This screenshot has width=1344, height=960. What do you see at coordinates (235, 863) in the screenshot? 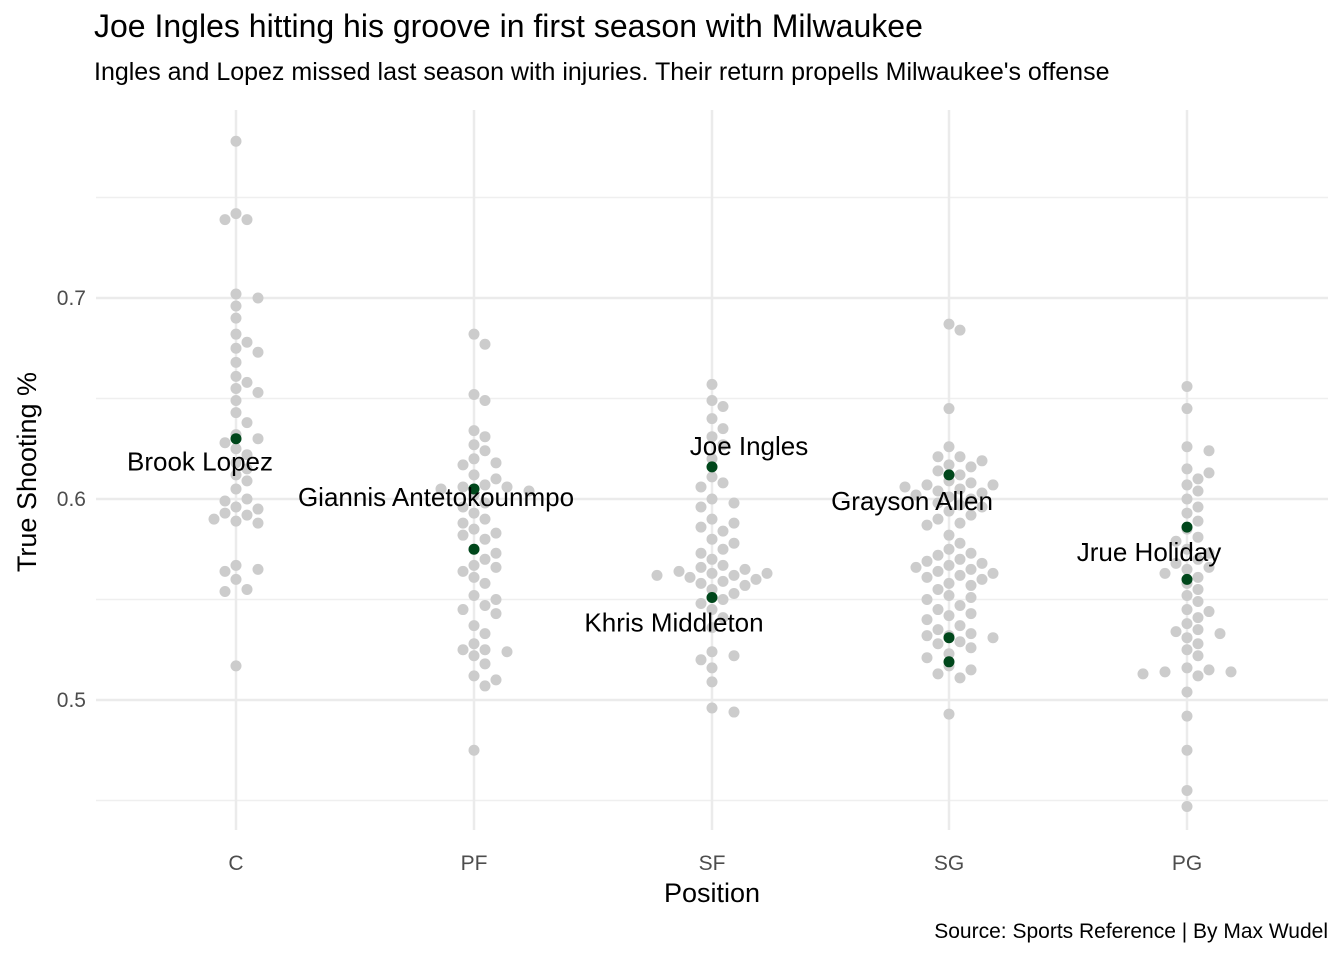
I see `x-tick-label: C` at bounding box center [235, 863].